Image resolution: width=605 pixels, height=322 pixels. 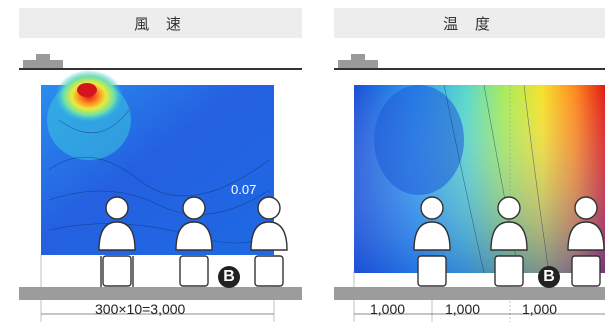 I want to click on hotspot-core, so click(x=87, y=90).